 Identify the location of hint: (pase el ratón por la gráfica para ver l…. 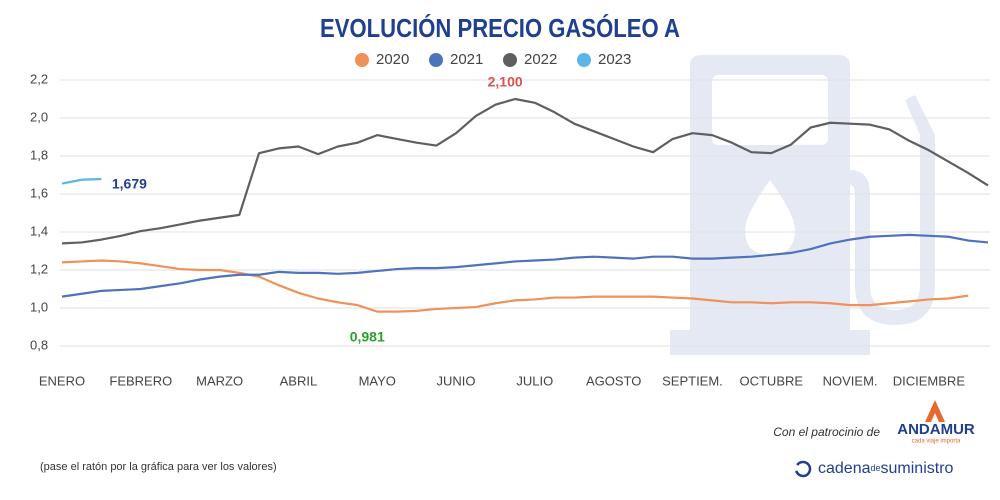
(158, 467).